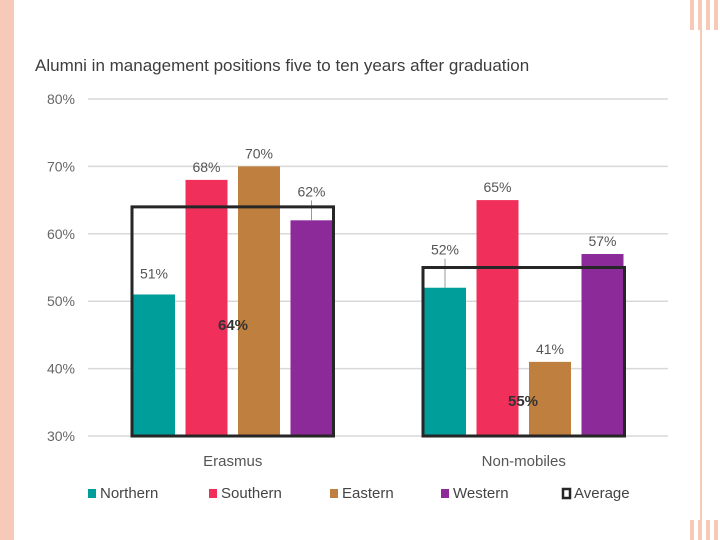  I want to click on data-label: 70%, so click(259, 153).